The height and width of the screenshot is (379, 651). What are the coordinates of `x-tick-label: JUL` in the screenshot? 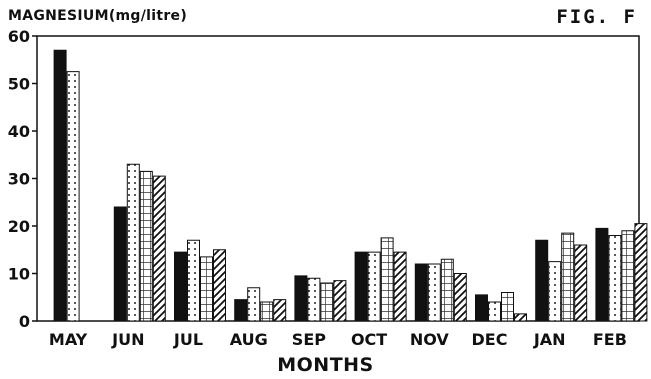 It's located at (188, 339).